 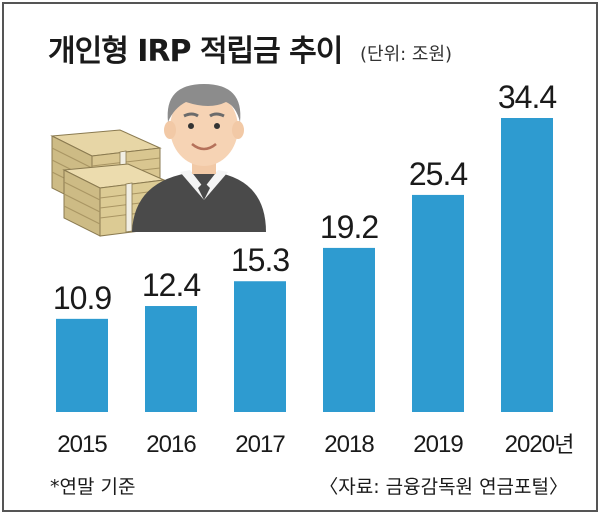 What do you see at coordinates (539, 444) in the screenshot?
I see `tick-label-2020: 2020년` at bounding box center [539, 444].